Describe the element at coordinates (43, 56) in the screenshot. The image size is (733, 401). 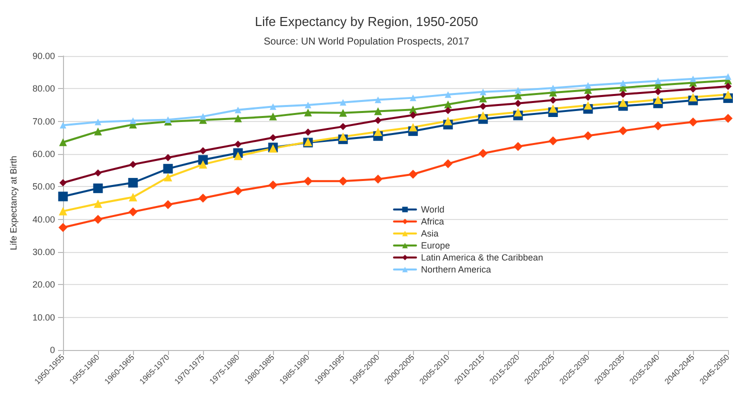
I see `y-tick-label: 90.00` at that location.